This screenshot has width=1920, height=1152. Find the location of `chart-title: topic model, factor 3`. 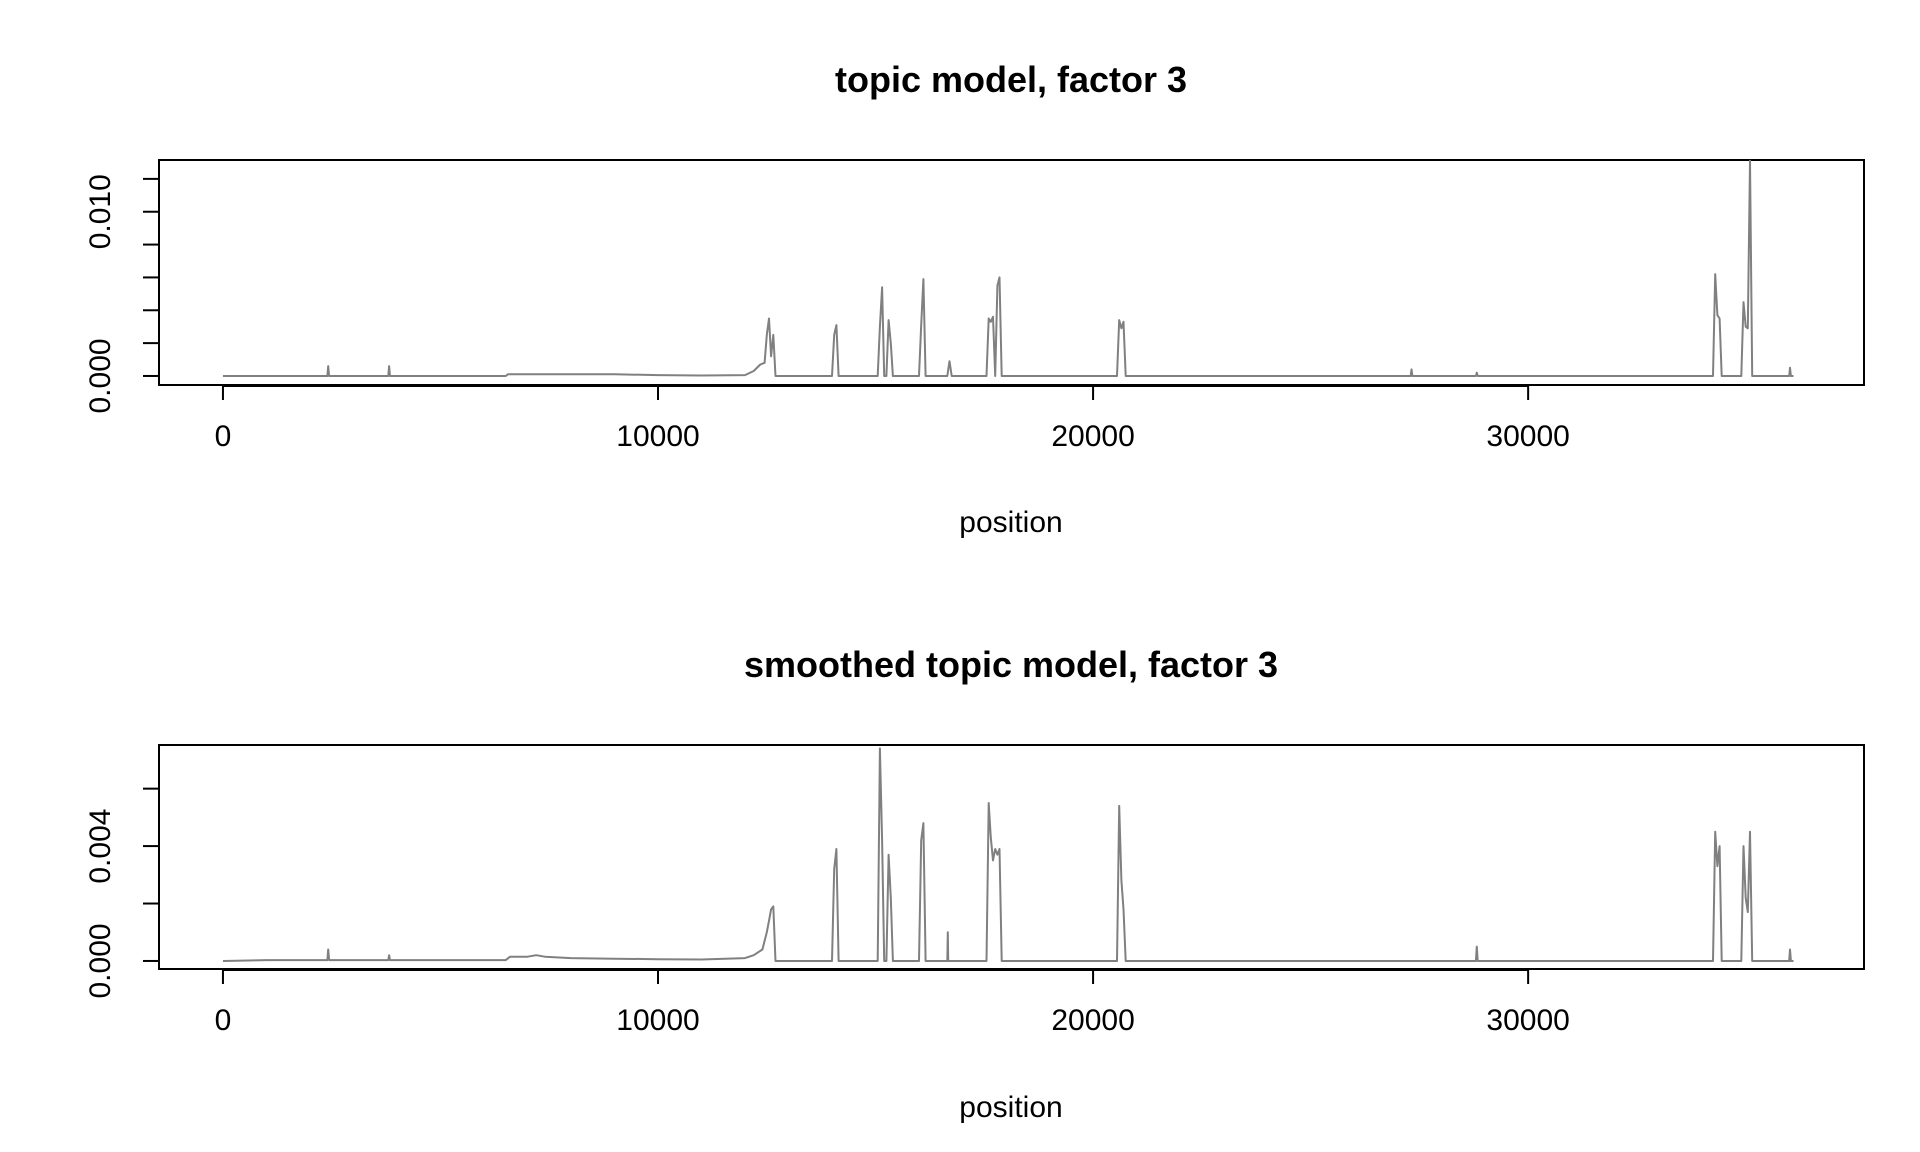

chart-title: topic model, factor 3 is located at coordinates (1011, 79).